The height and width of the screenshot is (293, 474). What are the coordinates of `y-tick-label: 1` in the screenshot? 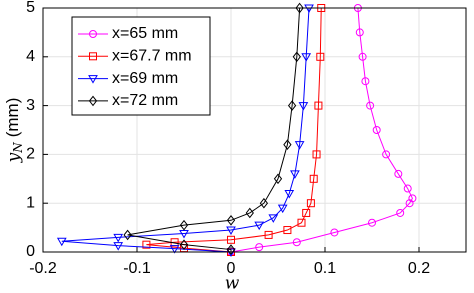 It's located at (30, 202).